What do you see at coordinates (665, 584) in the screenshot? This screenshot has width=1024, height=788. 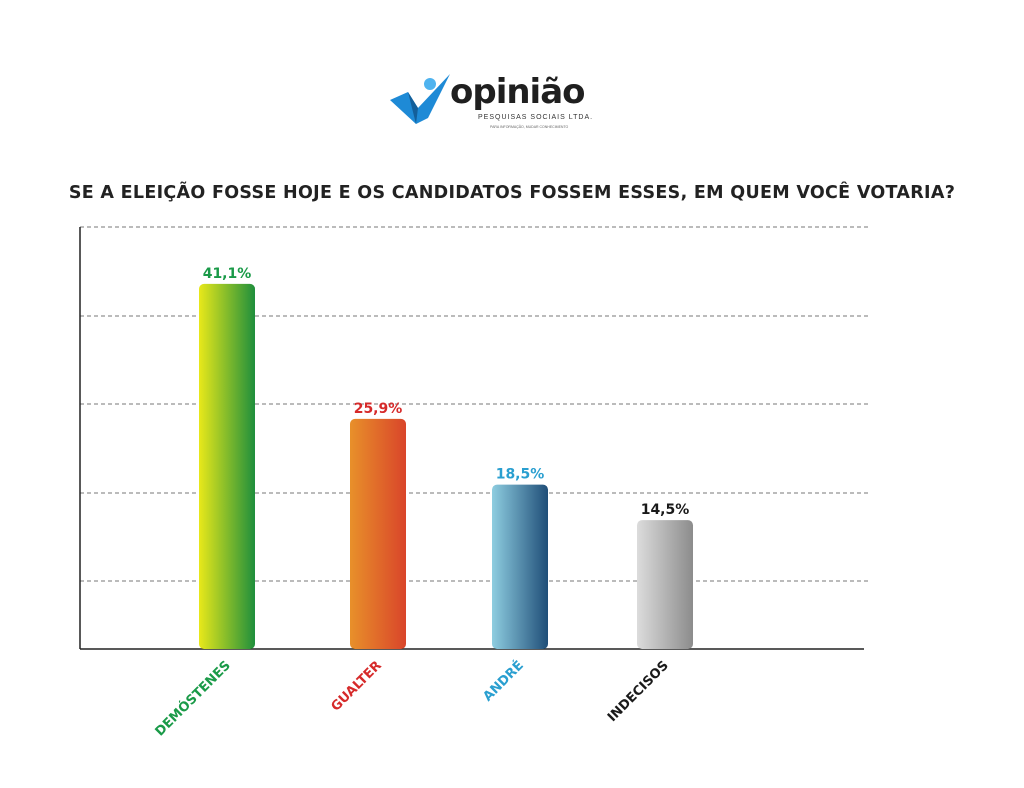 I see `bar-indecisos` at bounding box center [665, 584].